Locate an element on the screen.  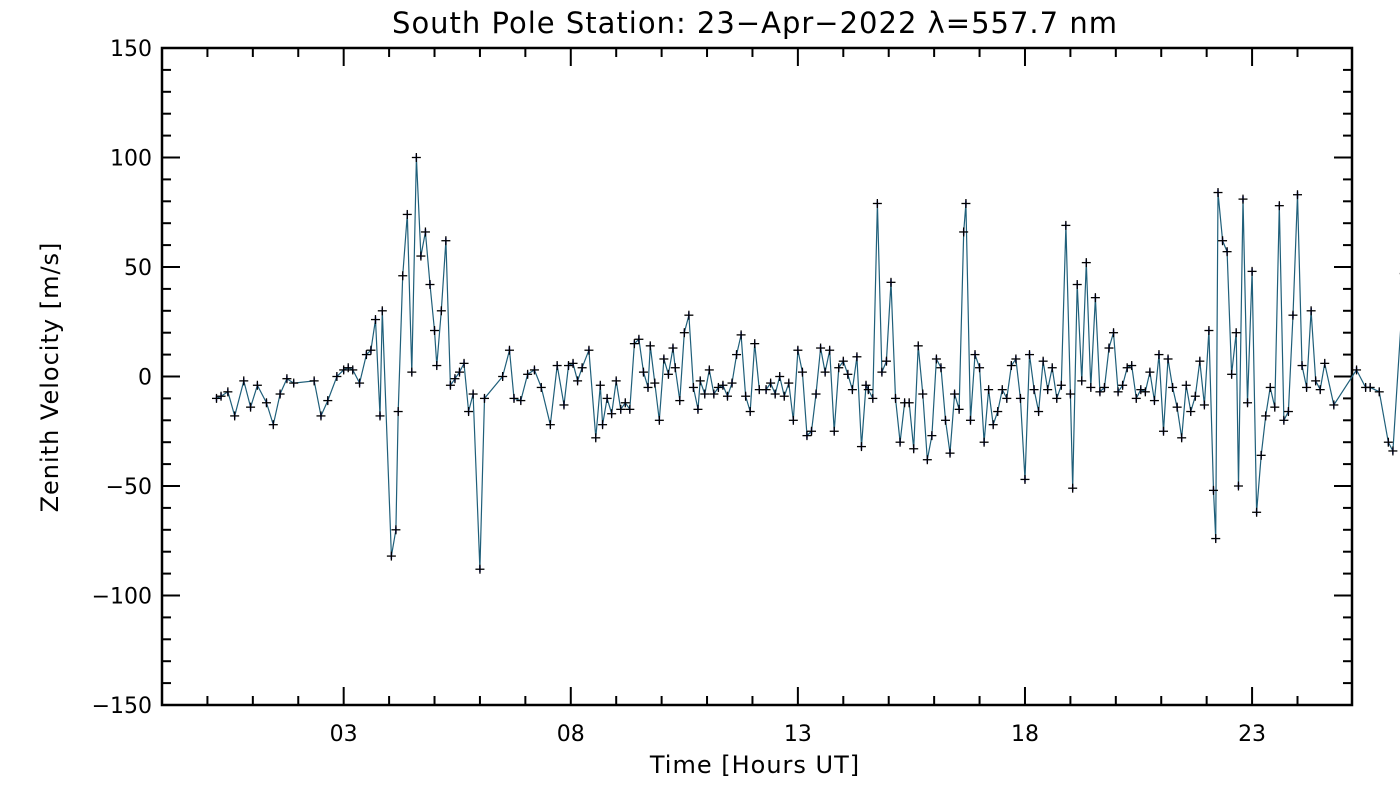
y-tick-label: 50 is located at coordinates (138, 268).